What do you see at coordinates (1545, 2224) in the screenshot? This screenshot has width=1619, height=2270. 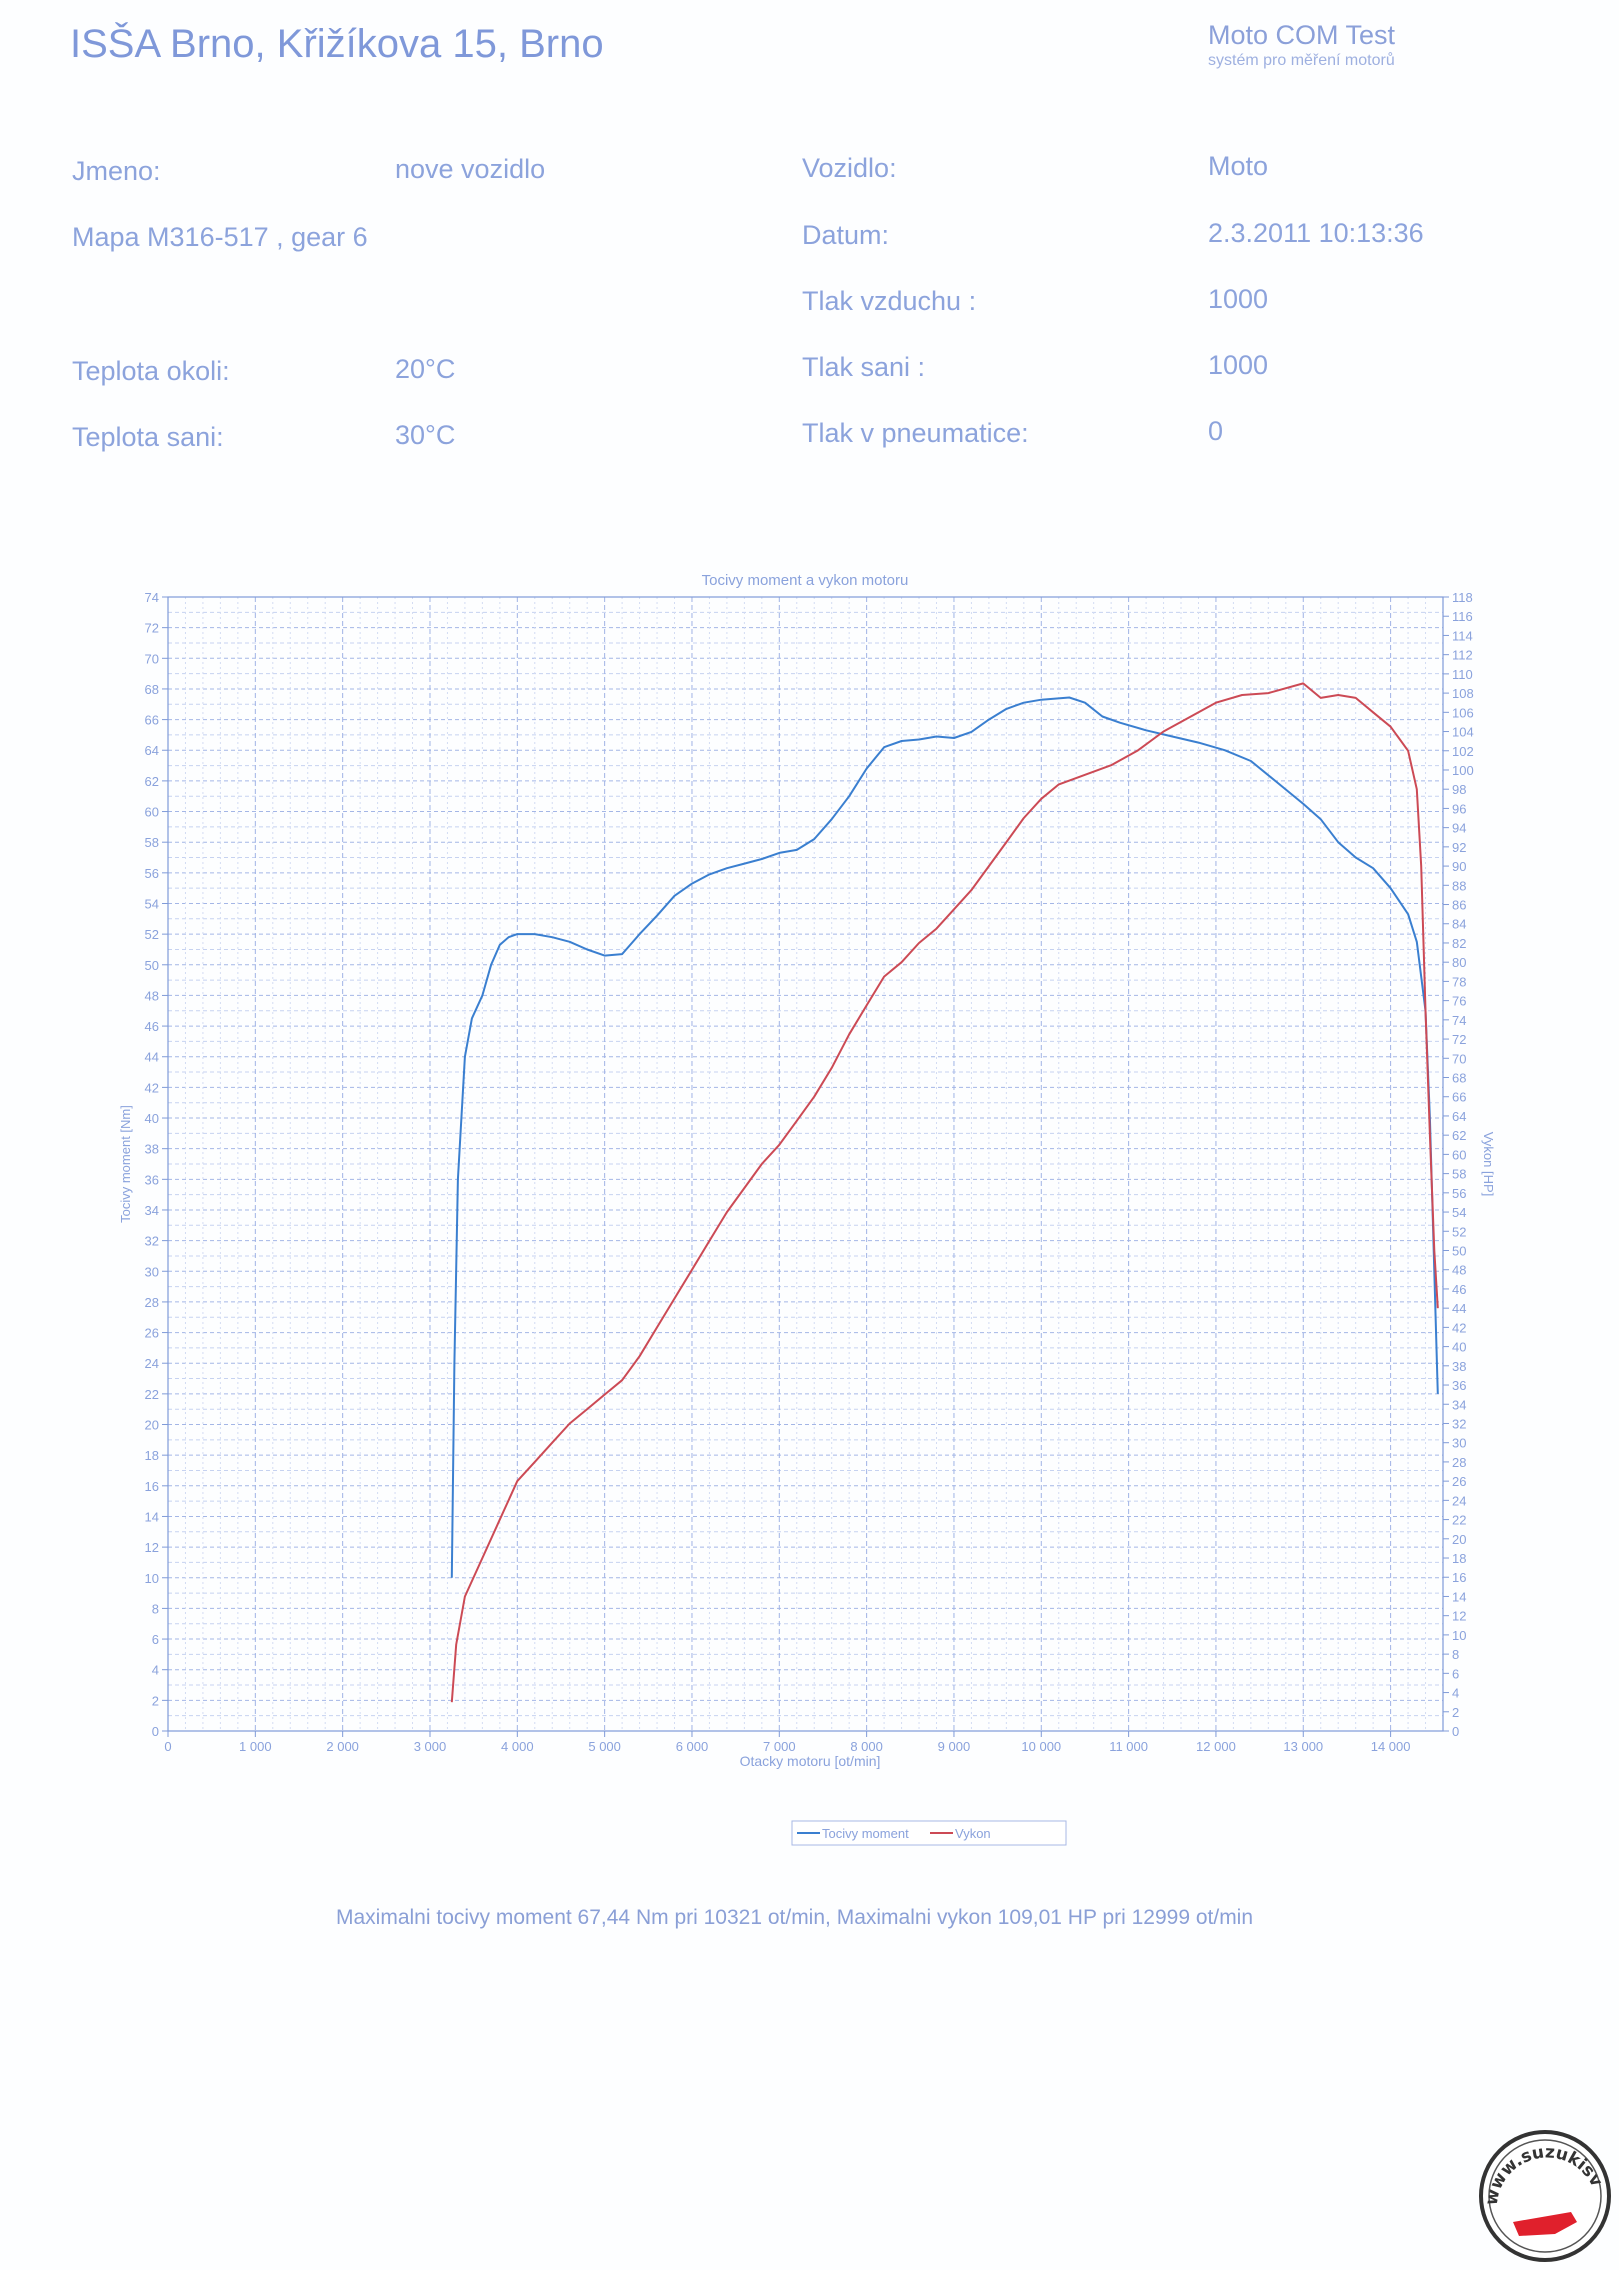 I see `stamp-logo-mark` at bounding box center [1545, 2224].